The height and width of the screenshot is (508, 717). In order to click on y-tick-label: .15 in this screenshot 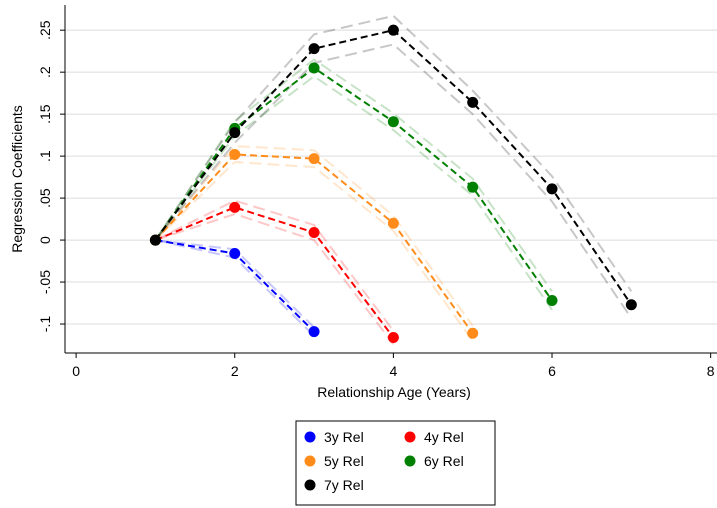, I will do `click(45, 114)`.